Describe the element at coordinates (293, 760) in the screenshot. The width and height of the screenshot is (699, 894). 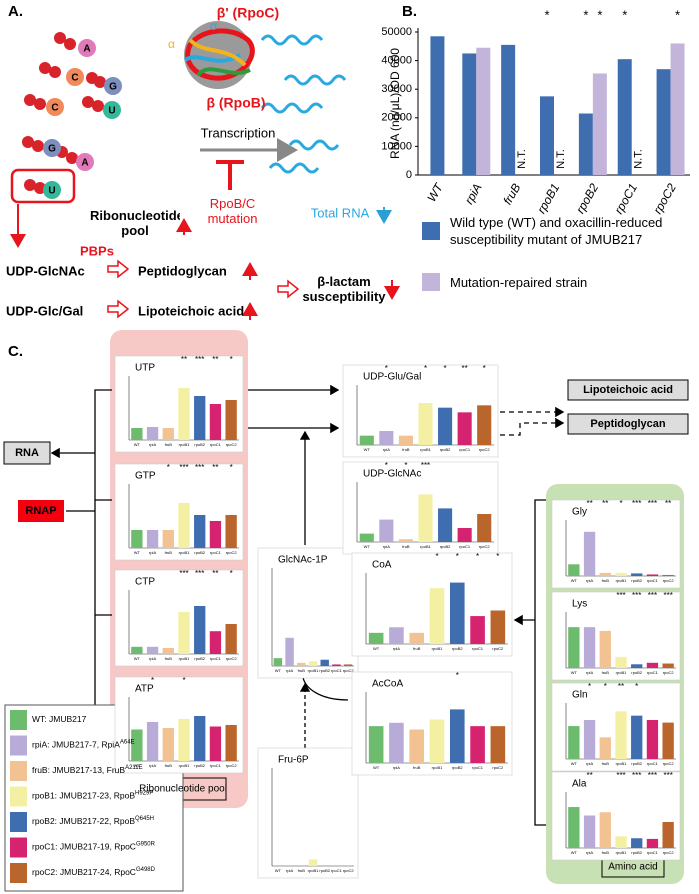
I see `chart-title: Fru-6P` at that location.